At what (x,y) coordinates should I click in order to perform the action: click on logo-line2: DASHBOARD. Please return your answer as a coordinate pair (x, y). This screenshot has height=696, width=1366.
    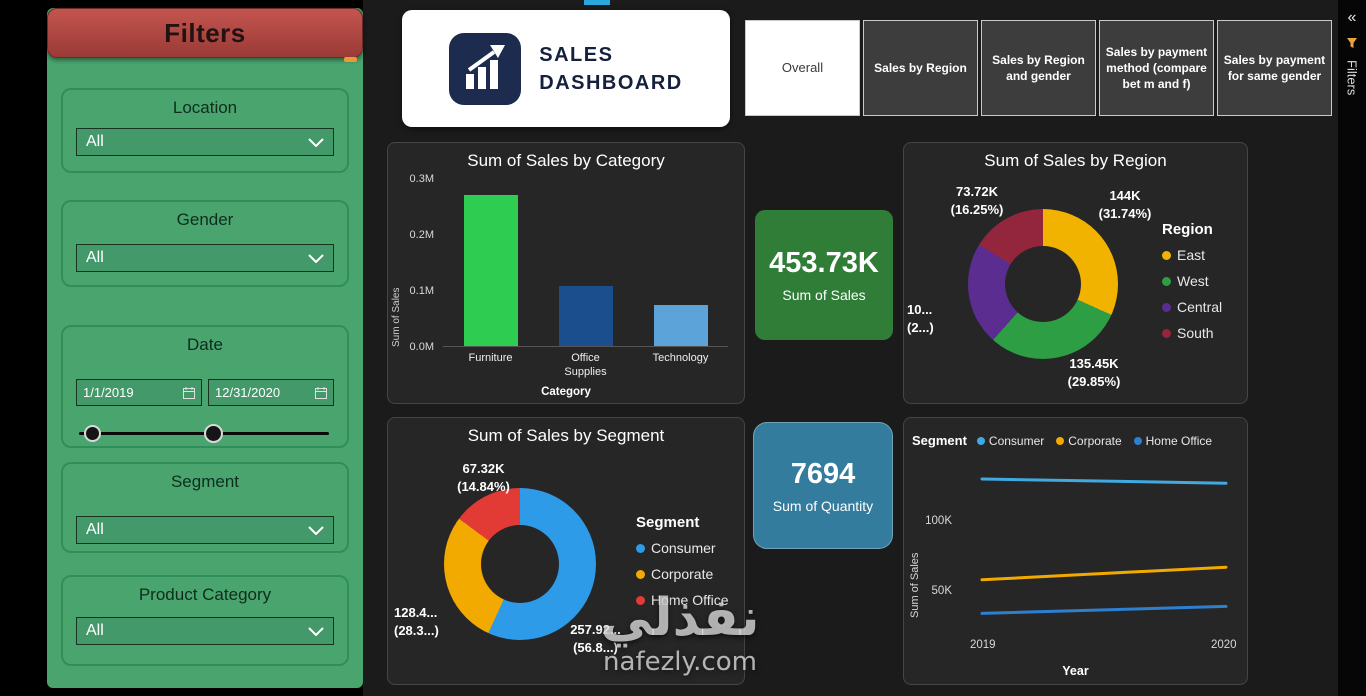
    Looking at the image, I should click on (611, 82).